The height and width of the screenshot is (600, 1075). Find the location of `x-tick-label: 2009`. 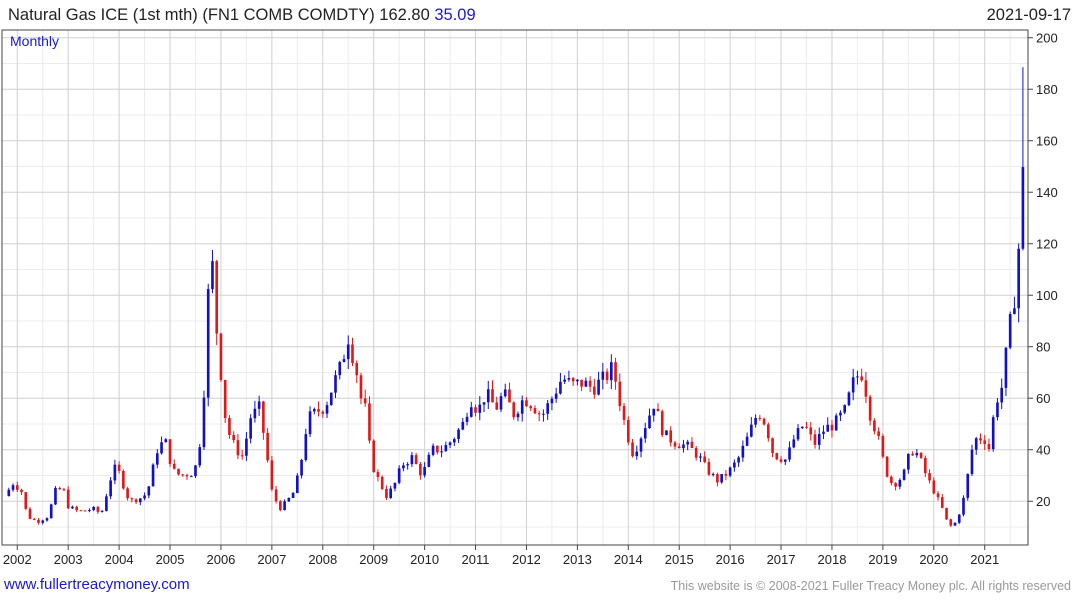

x-tick-label: 2009 is located at coordinates (373, 559).